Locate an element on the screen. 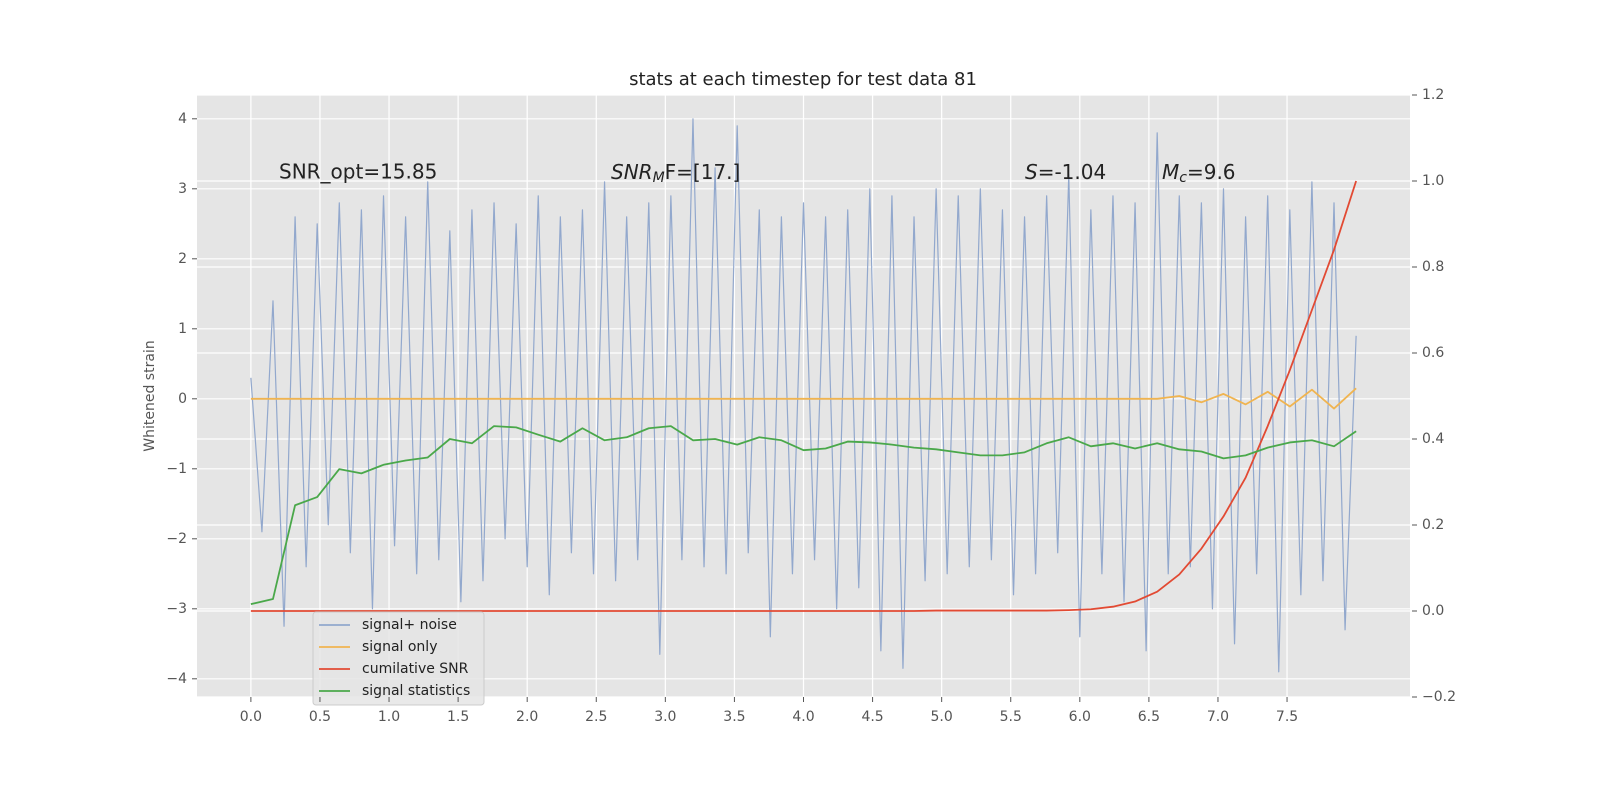 The image size is (1600, 800). annotation-part: =9.6 is located at coordinates (1211, 172).